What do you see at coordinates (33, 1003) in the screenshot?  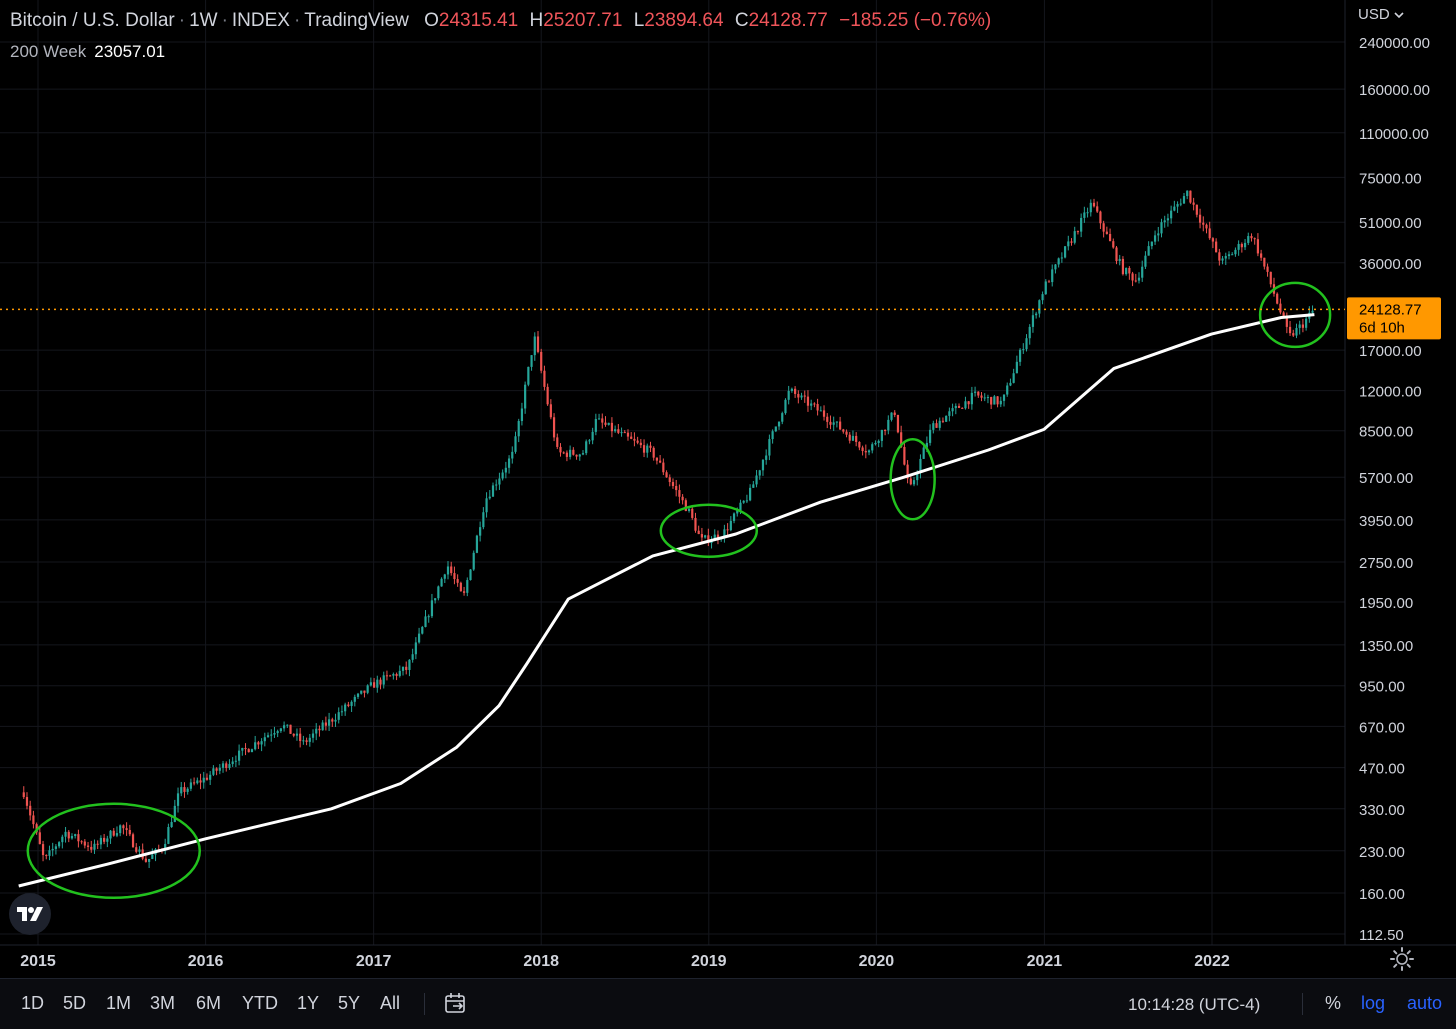 I see `range-1d-button: 1D` at bounding box center [33, 1003].